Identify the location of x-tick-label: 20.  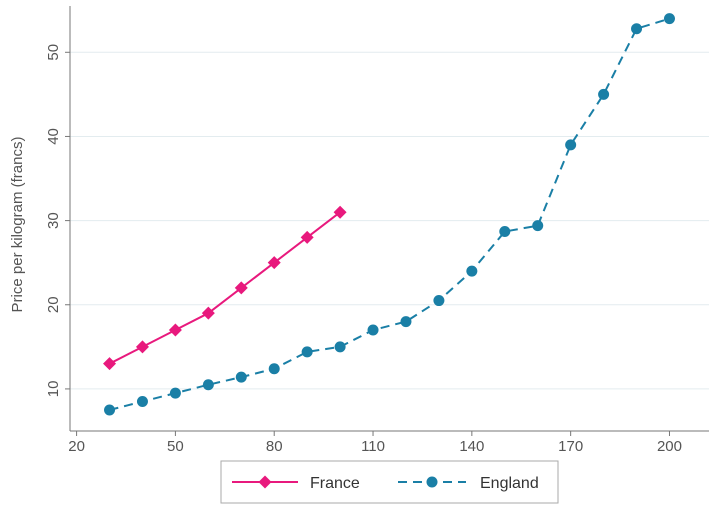
(76, 446).